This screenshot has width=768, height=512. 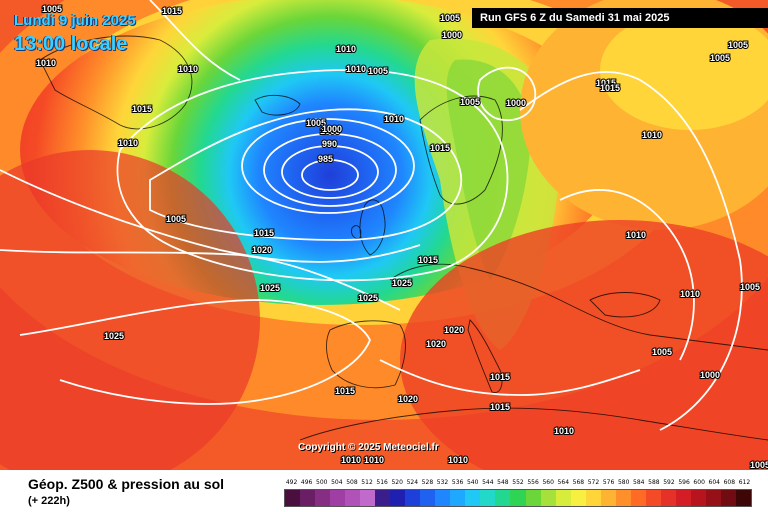 What do you see at coordinates (620, 18) in the screenshot?
I see `model-run-banner: Run GFS 6 Z du Samedi 31 mai 2025` at bounding box center [620, 18].